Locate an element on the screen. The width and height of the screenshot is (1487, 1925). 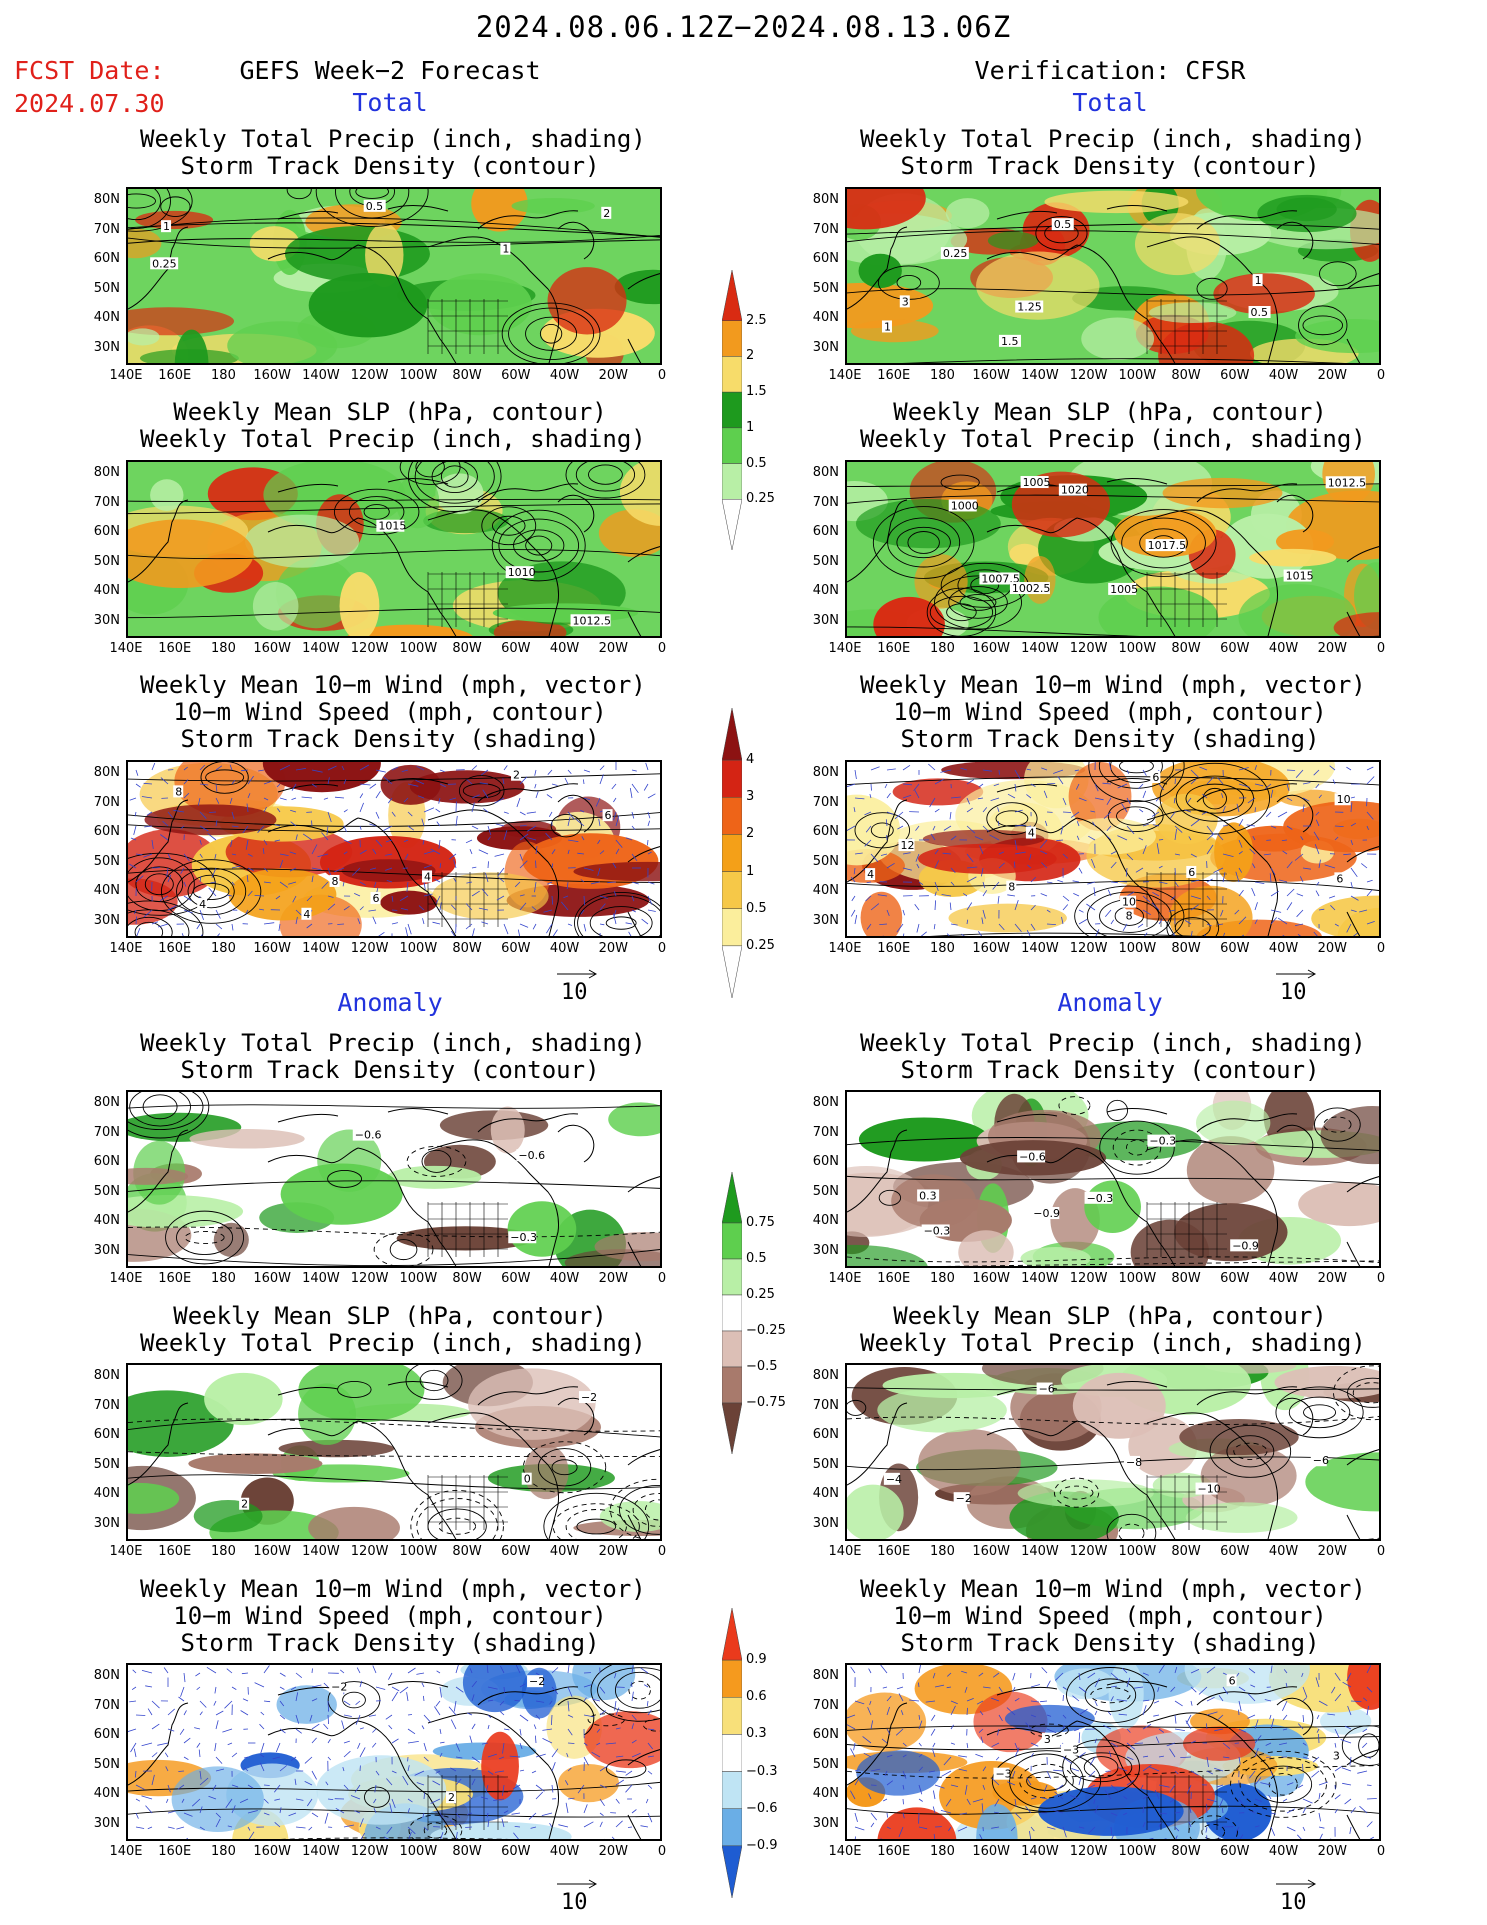
title-line: 10−m Wind Speed (mph, contour) is located at coordinates (1110, 1616).